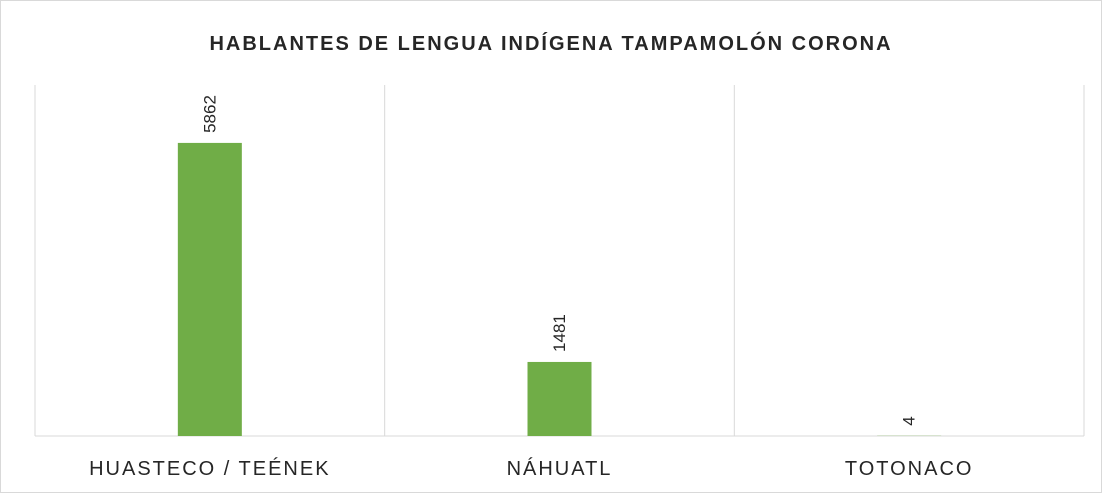 This screenshot has width=1102, height=493. Describe the element at coordinates (560, 468) in the screenshot. I see `x-tick-label: NÁHUATL` at that location.